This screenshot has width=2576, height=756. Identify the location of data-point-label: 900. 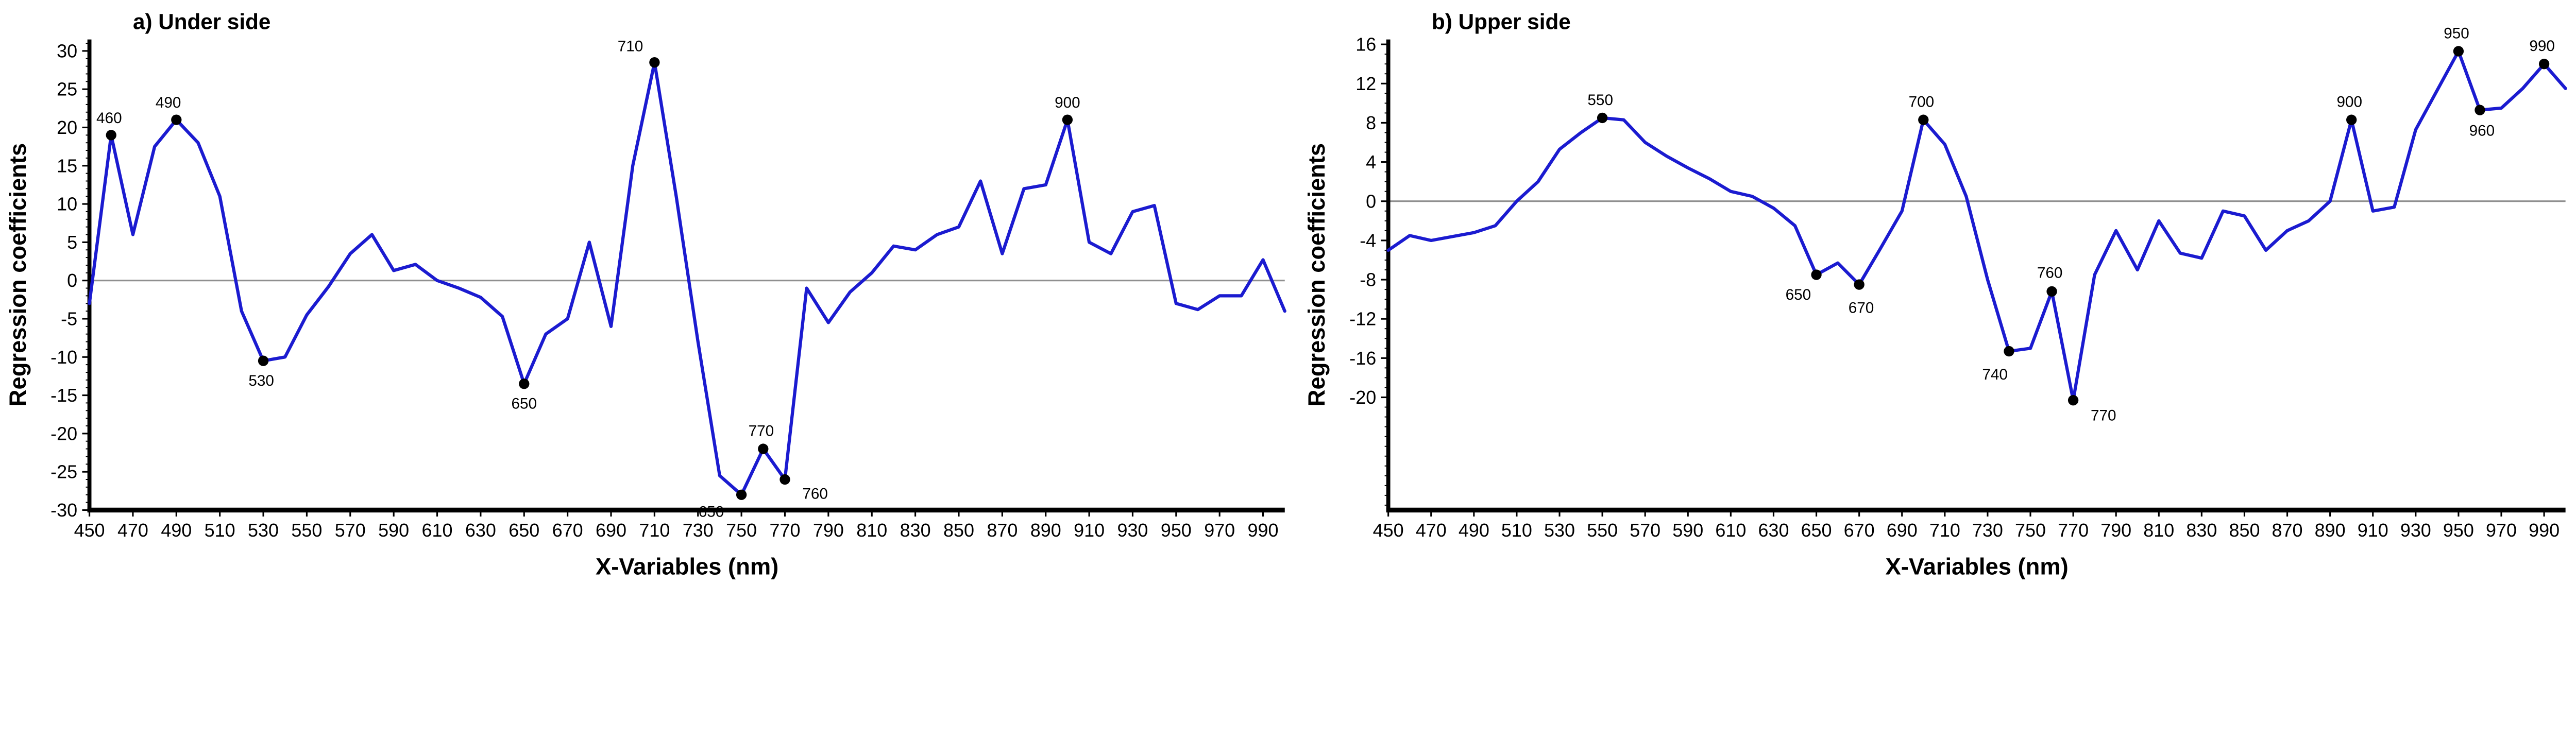
(2350, 103).